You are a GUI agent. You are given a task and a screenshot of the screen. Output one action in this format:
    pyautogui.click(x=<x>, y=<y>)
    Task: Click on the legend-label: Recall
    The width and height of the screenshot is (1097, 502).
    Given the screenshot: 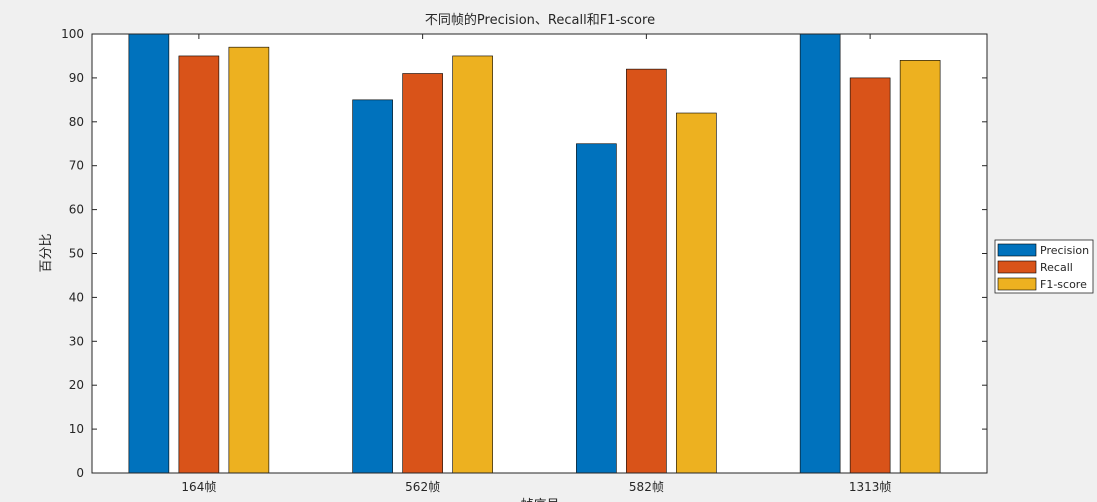 What is the action you would take?
    pyautogui.click(x=1056, y=267)
    